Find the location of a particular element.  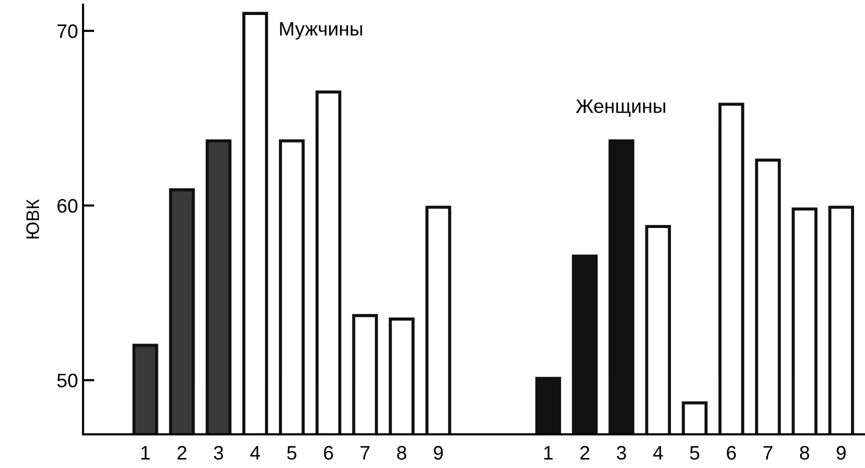

y-tick-label: 60 is located at coordinates (68, 205).